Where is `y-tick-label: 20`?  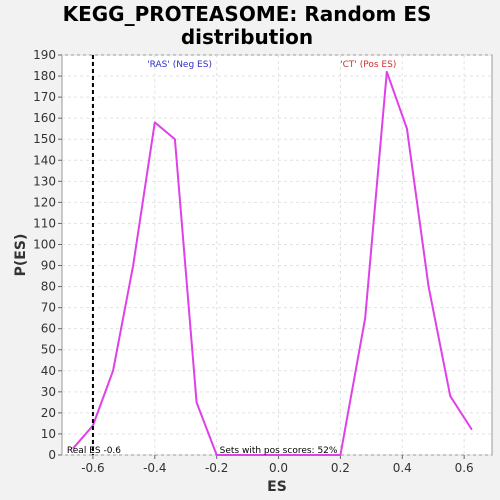
y-tick-label: 20 is located at coordinates (48, 413).